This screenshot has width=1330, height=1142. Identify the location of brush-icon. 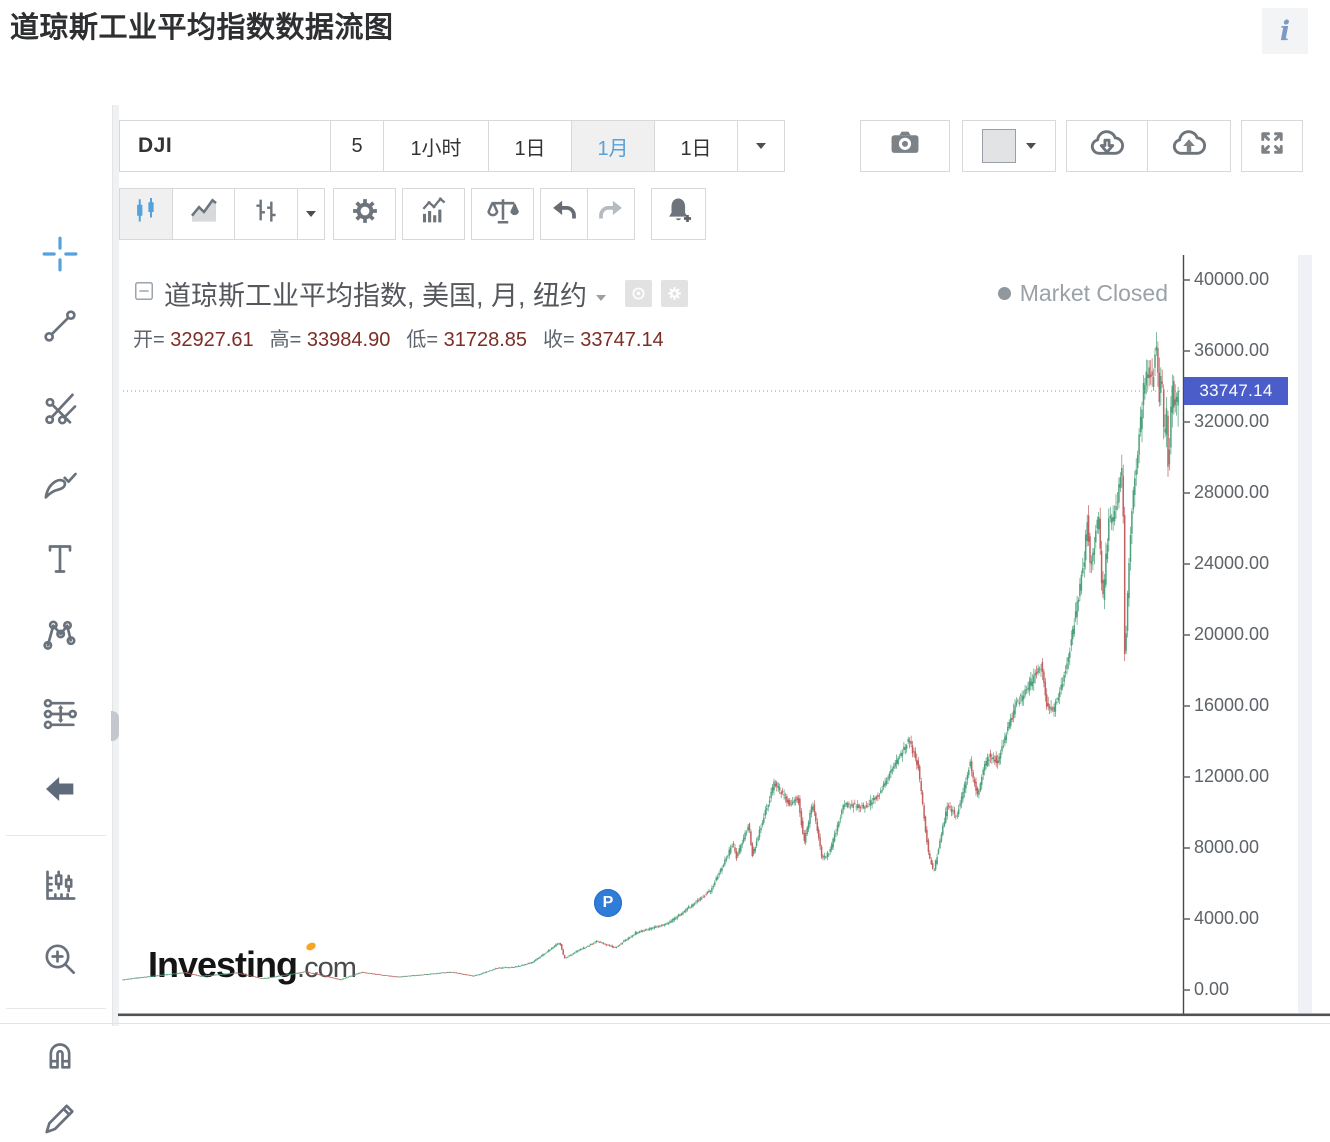
(60, 486).